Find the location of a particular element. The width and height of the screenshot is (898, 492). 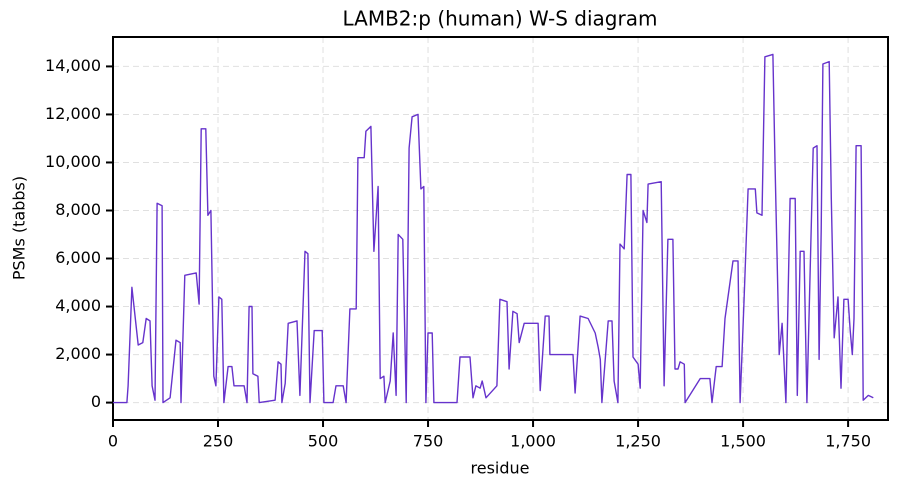

x-tick-label: 0 is located at coordinates (113, 441).